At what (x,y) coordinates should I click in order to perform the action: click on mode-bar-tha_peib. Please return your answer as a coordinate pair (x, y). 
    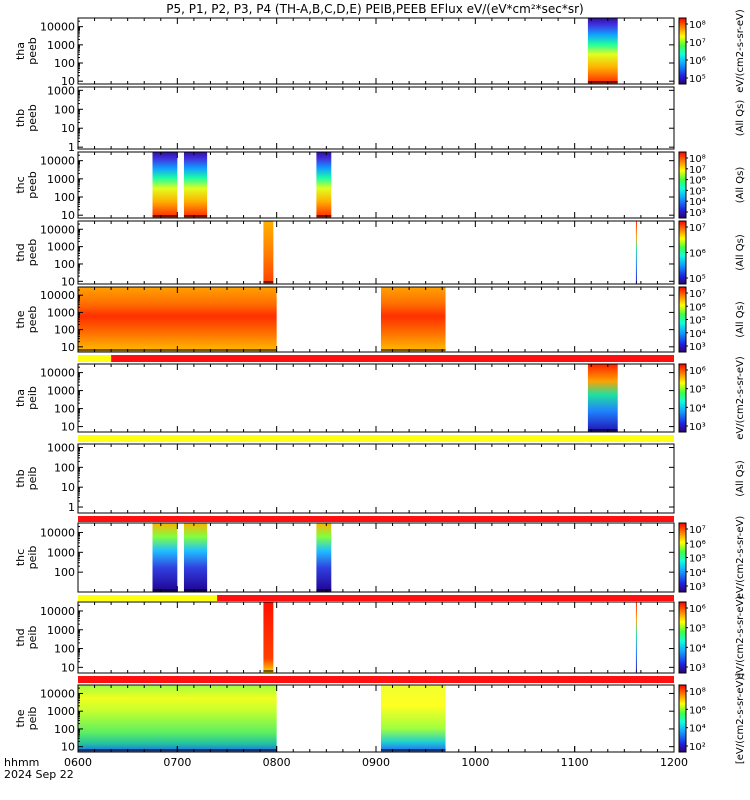
    Looking at the image, I should click on (376, 438).